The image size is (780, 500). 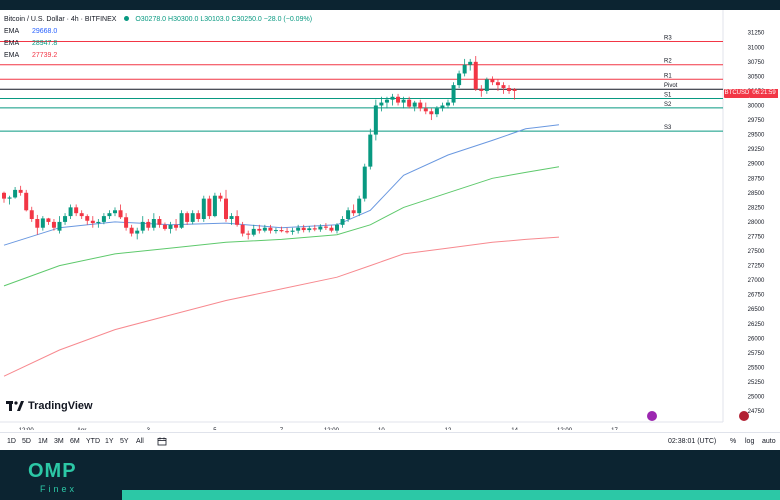 I want to click on ema-value: 29668.0, so click(x=44, y=31).